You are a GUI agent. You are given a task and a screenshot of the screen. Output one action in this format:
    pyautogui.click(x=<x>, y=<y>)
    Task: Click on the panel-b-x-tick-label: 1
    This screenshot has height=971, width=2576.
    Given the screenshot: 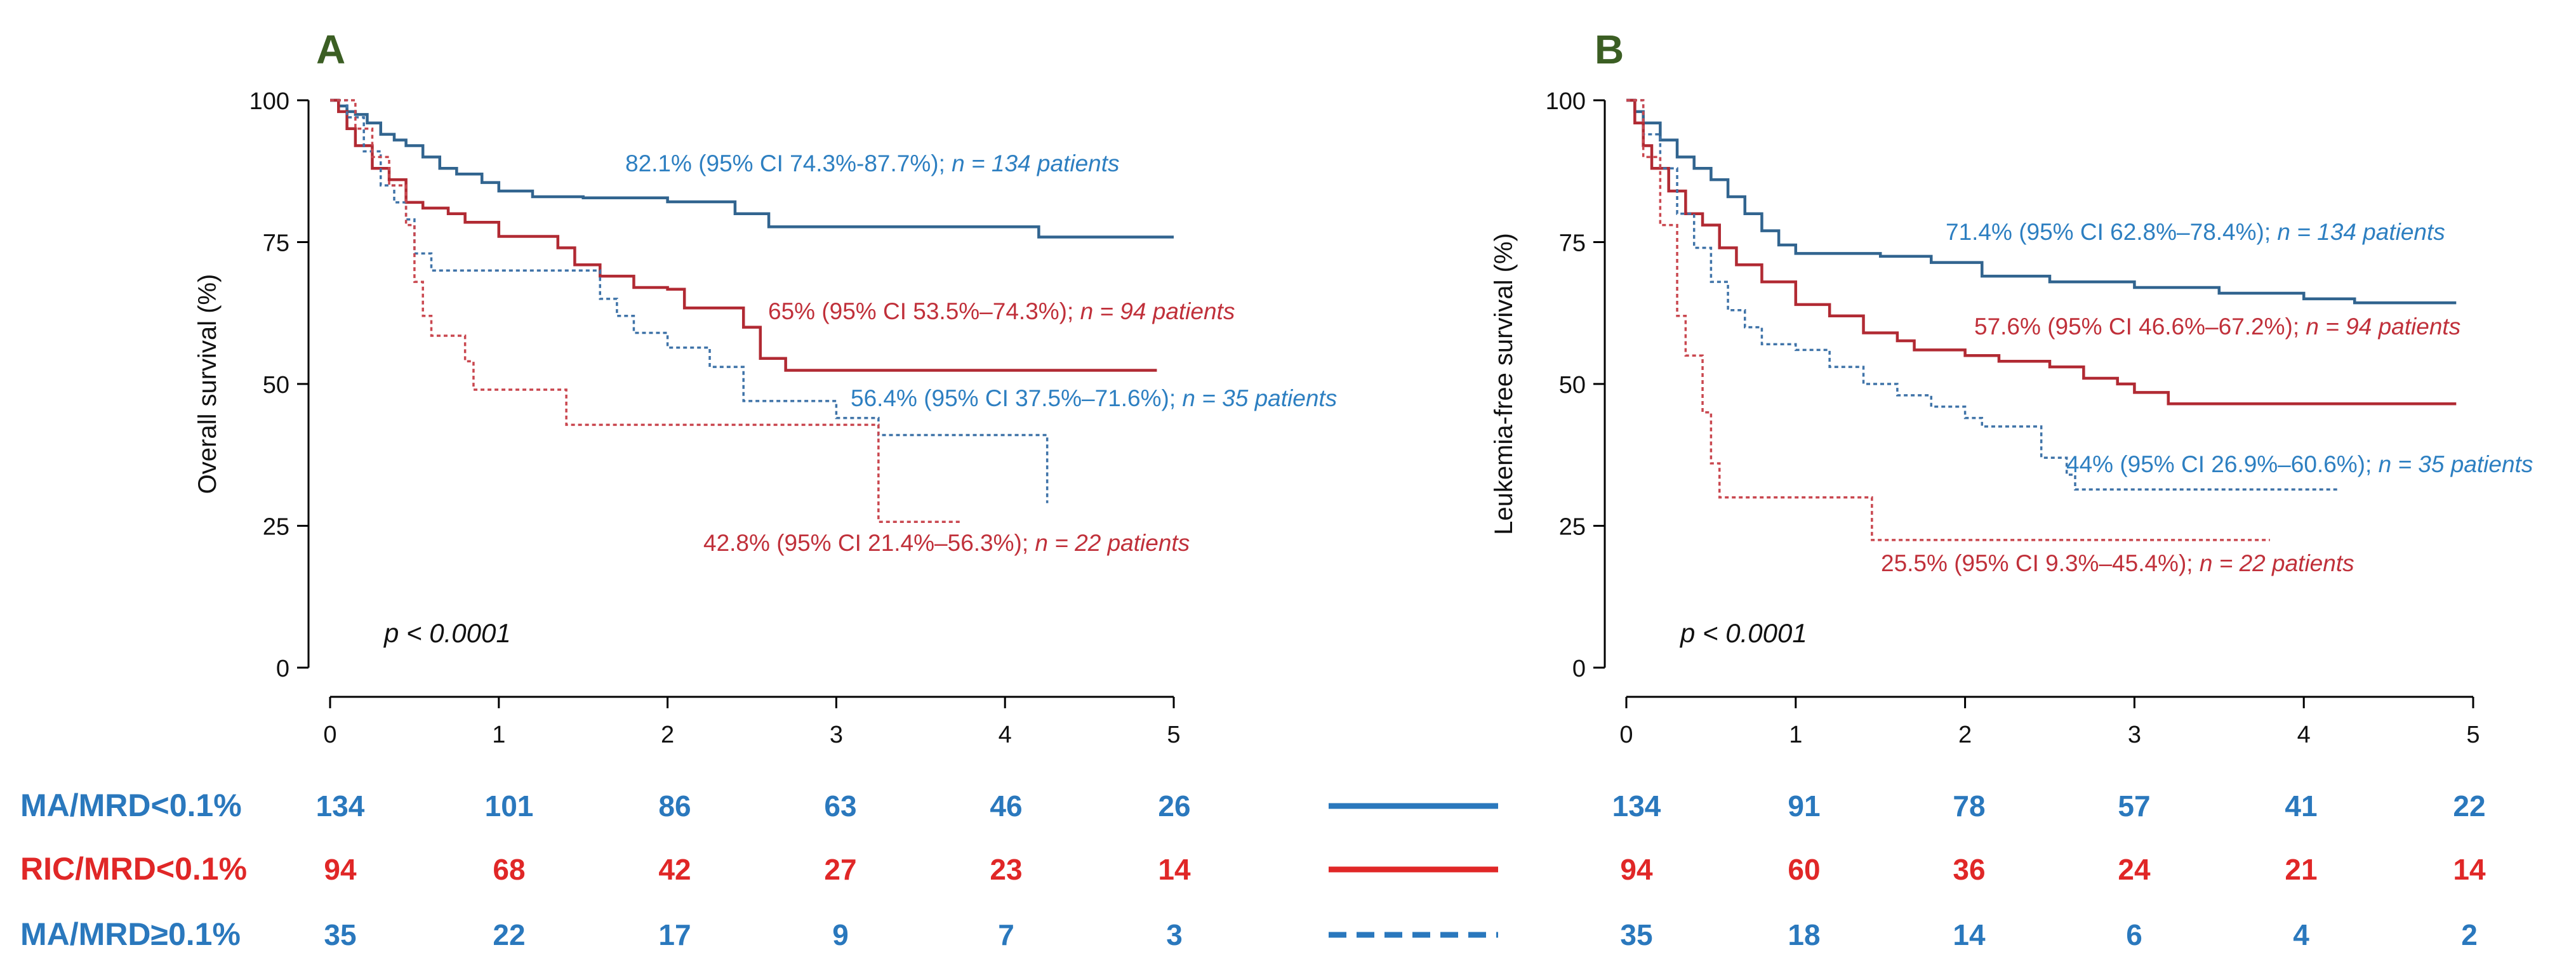 What is the action you would take?
    pyautogui.click(x=1795, y=735)
    